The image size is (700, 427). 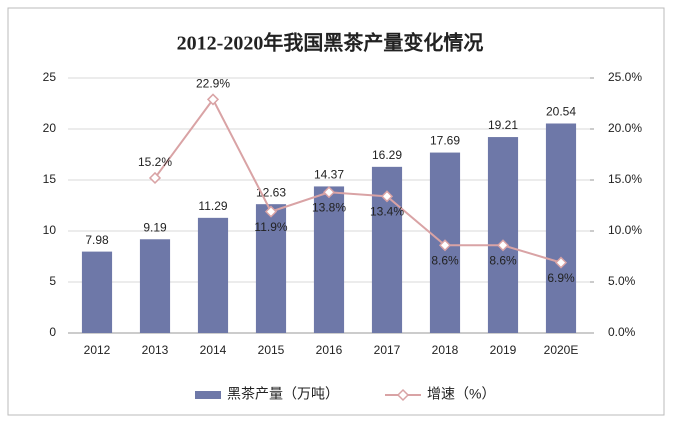 What do you see at coordinates (270, 227) in the screenshot?
I see `line-value-label: 11.9%` at bounding box center [270, 227].